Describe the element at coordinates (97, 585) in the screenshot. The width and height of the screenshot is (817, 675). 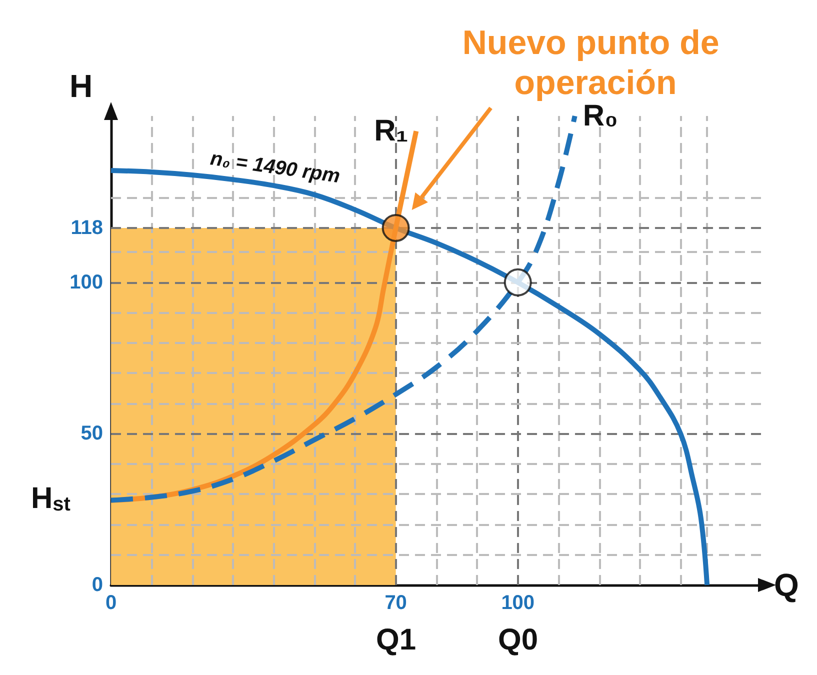
I see `y-tick-label: 0` at that location.